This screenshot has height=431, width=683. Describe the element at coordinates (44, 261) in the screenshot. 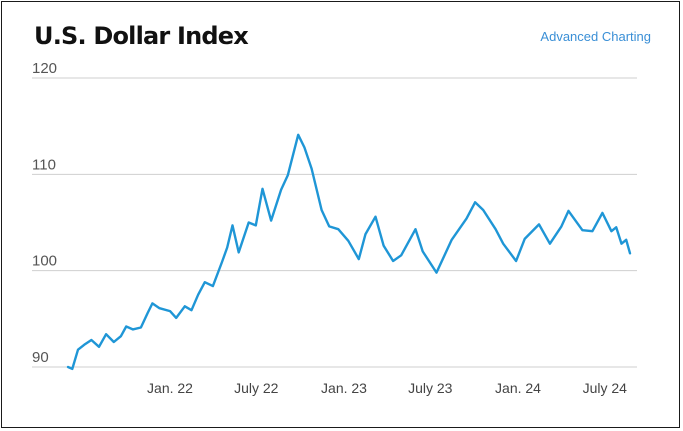

I see `y-tick-label: 100` at that location.